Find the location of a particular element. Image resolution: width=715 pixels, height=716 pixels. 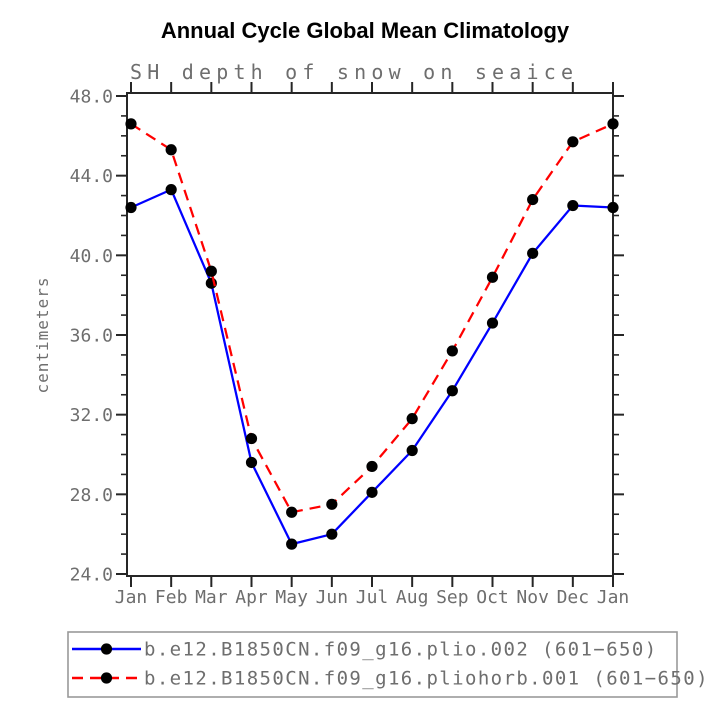

month-label: Dec is located at coordinates (573, 597).